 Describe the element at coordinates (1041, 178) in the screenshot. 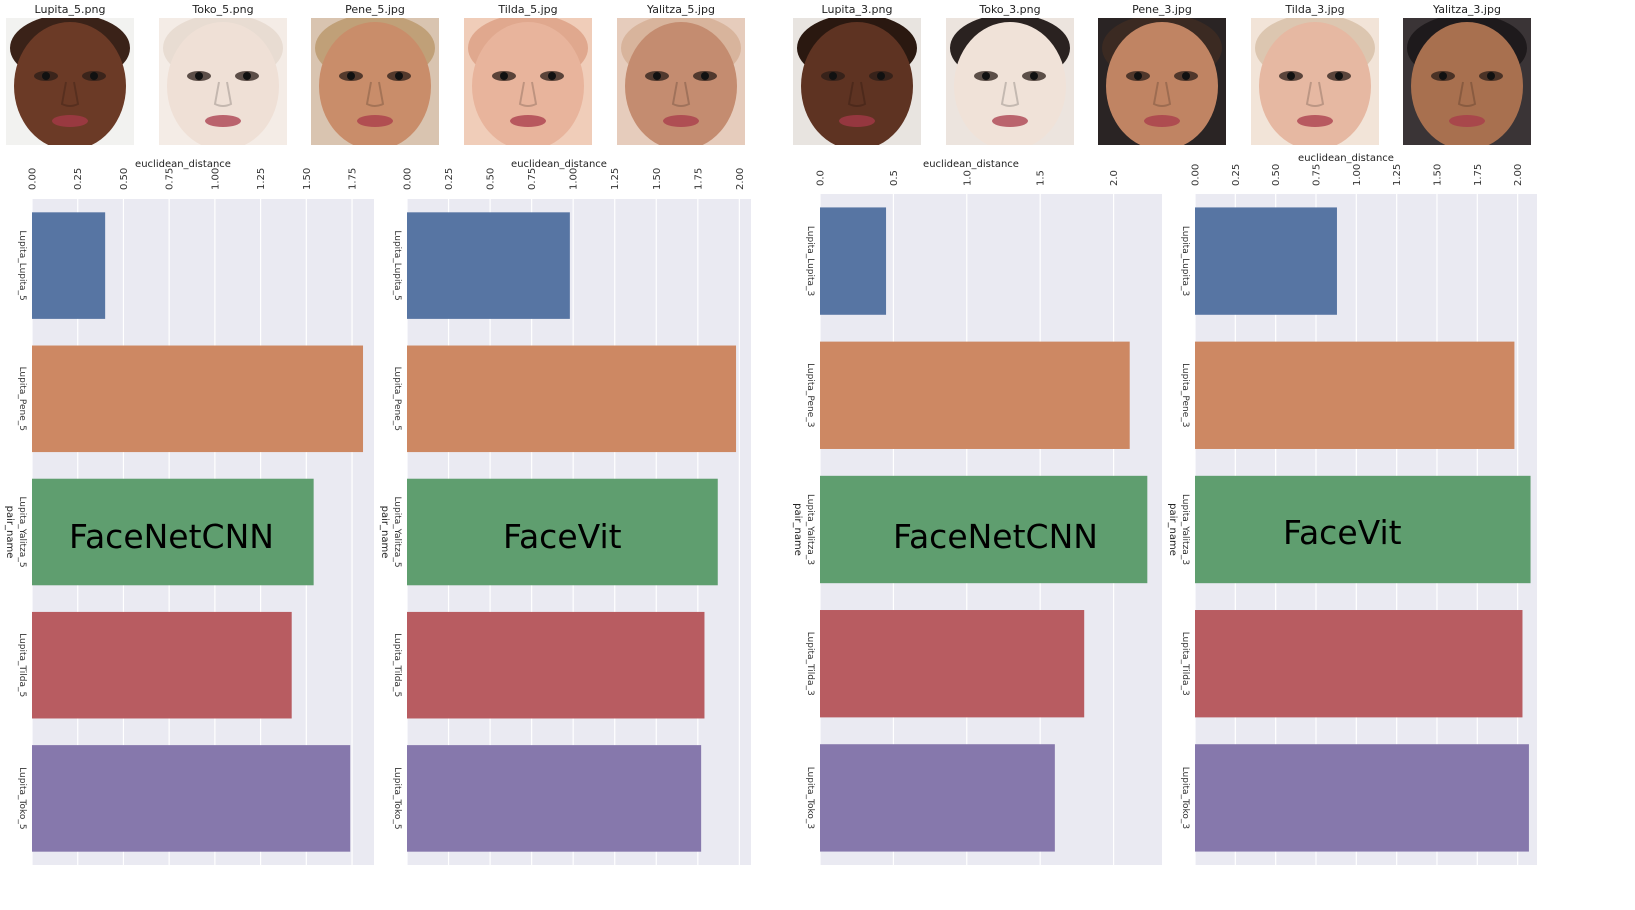

I see `x-tick-label: 1.5` at that location.